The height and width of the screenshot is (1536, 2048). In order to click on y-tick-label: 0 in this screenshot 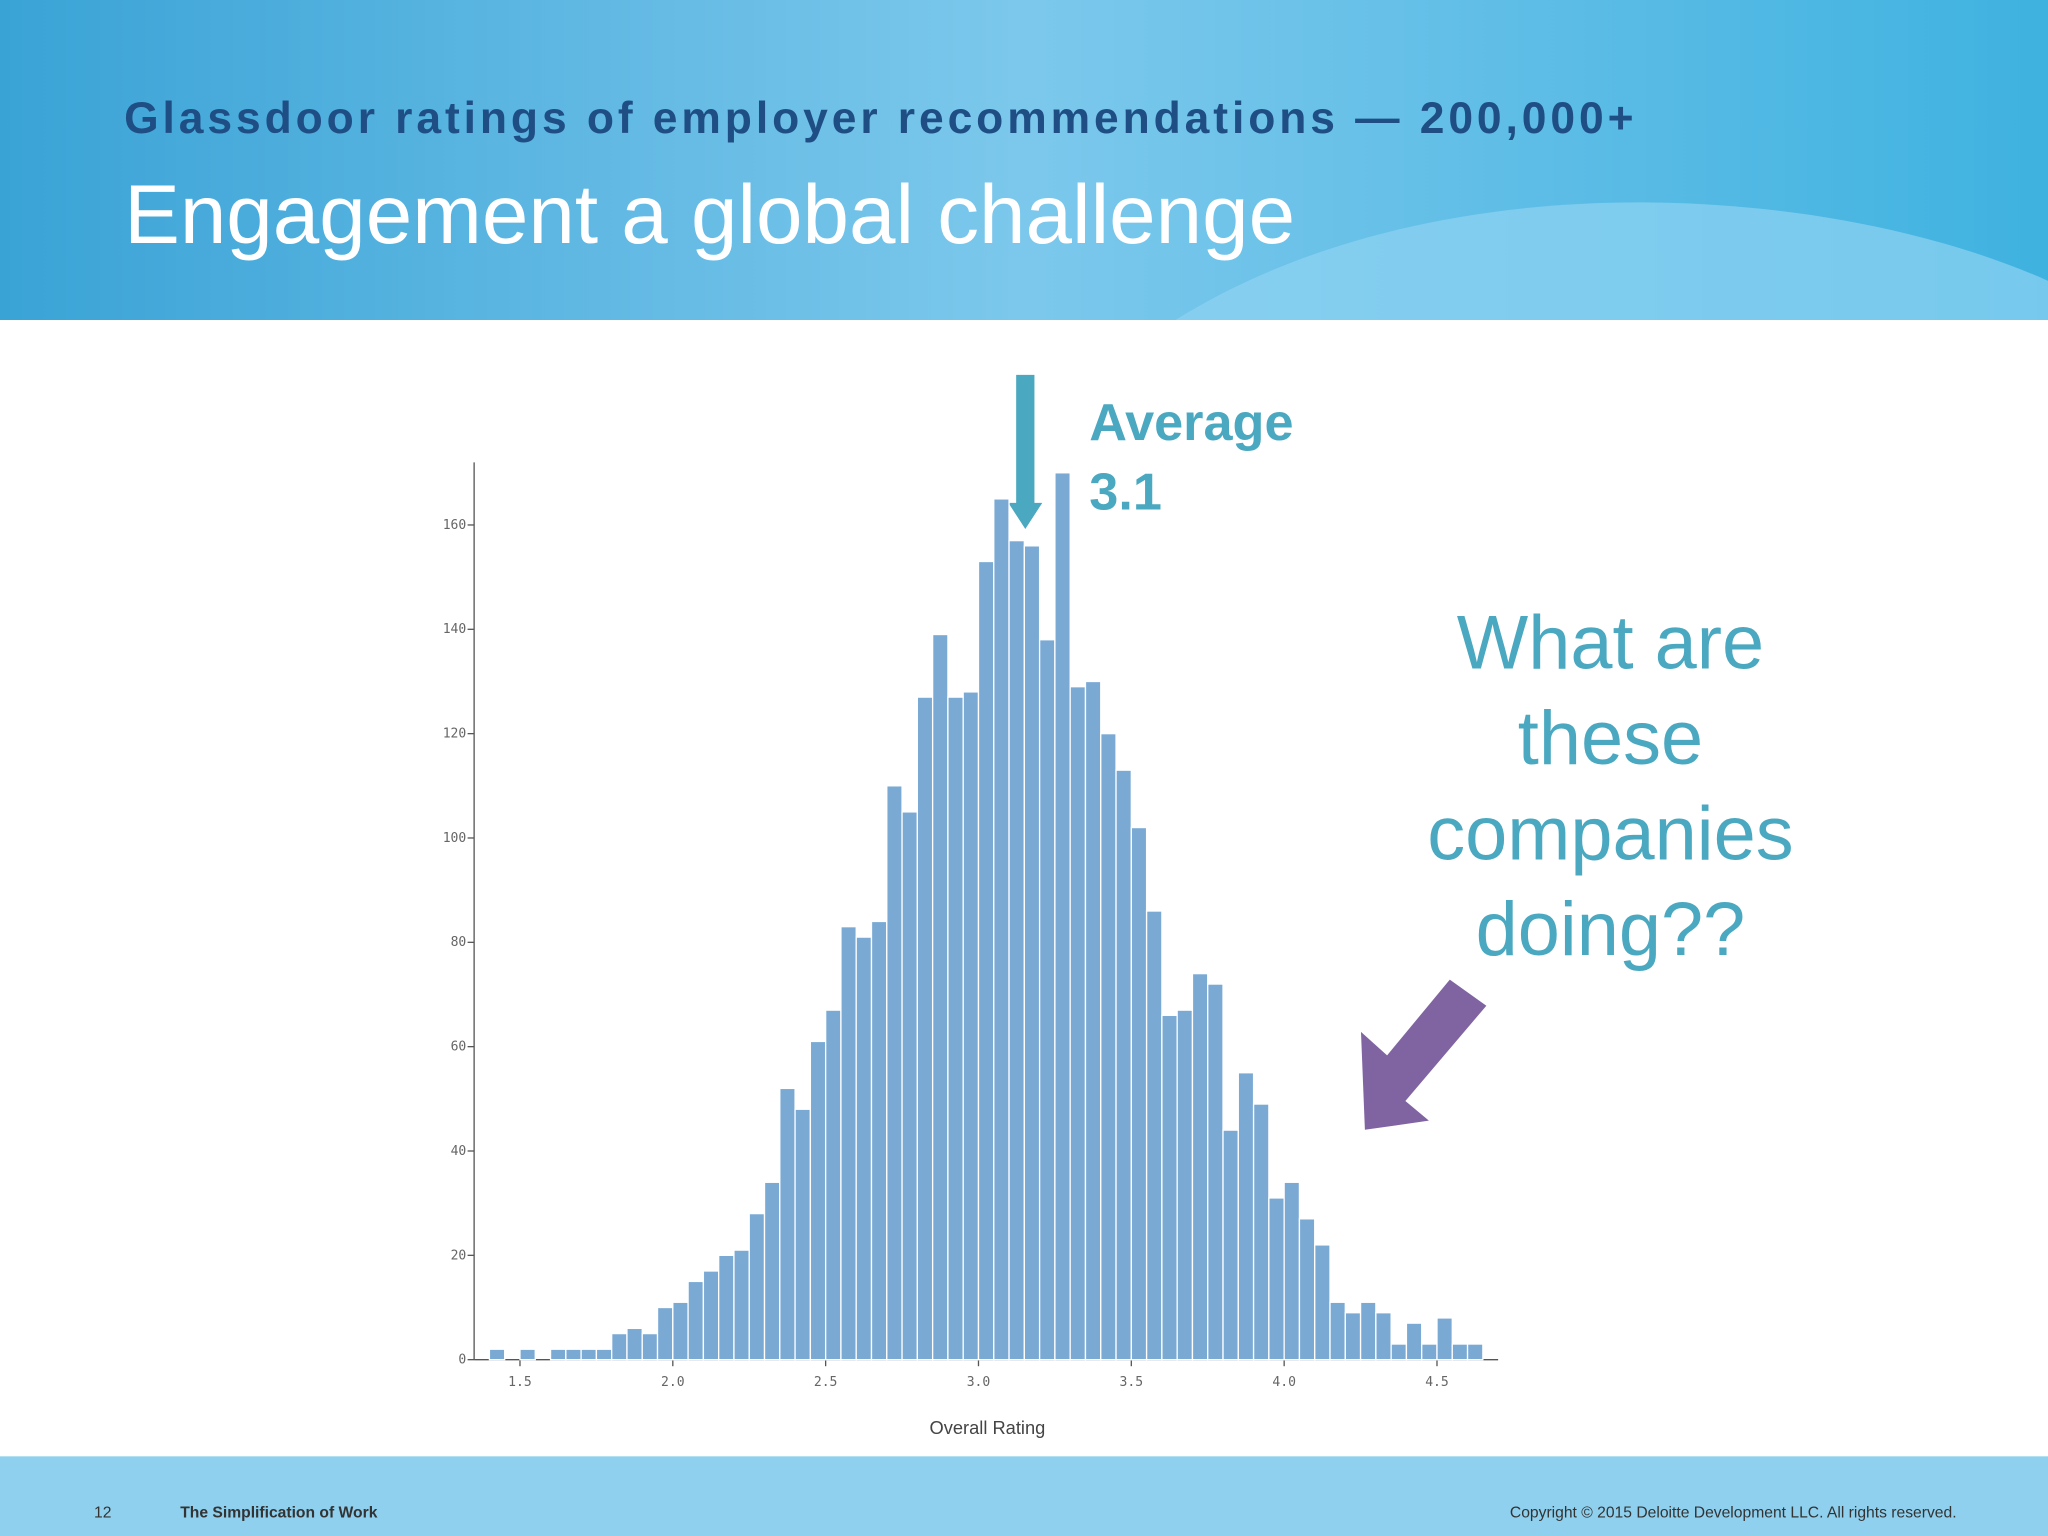, I will do `click(462, 1360)`.